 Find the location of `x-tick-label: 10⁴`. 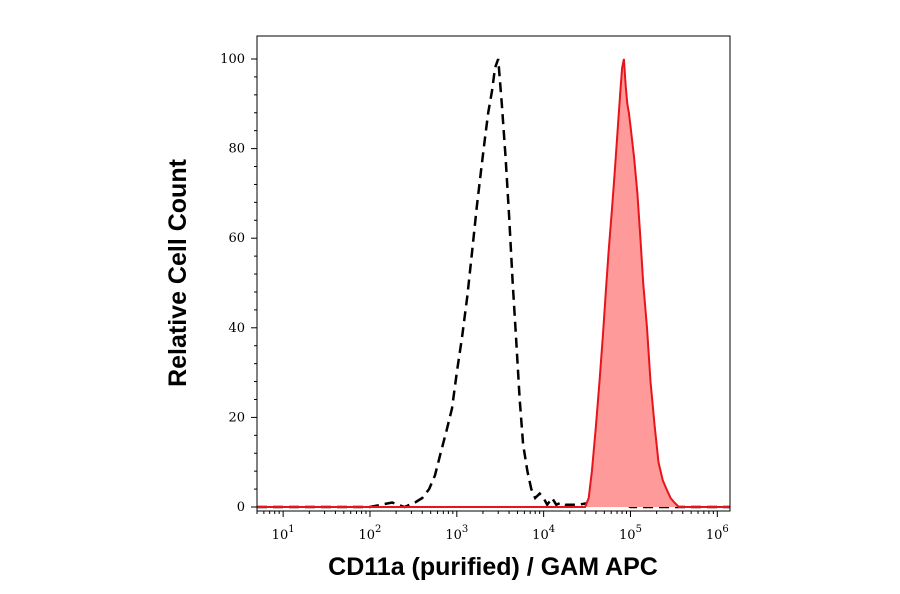

x-tick-label: 10⁴ is located at coordinates (543, 533).